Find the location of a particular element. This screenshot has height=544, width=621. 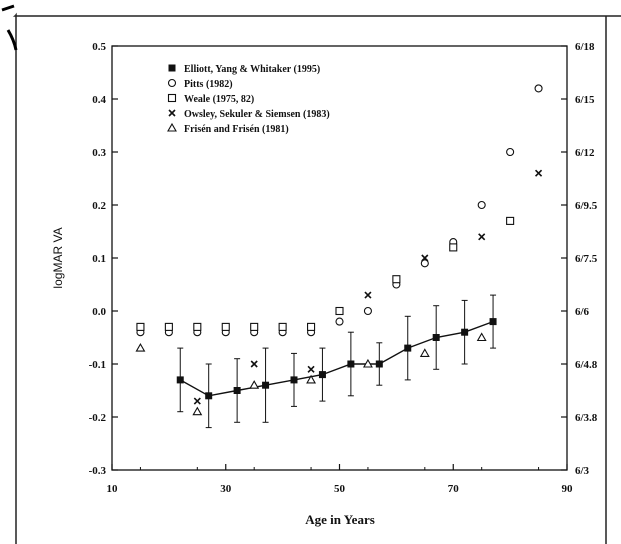

y-axis: -0.3 -0.2 -0.1 0.0 0.1 0.2 0.3 0.4 0.5 is located at coordinates (103, 259).